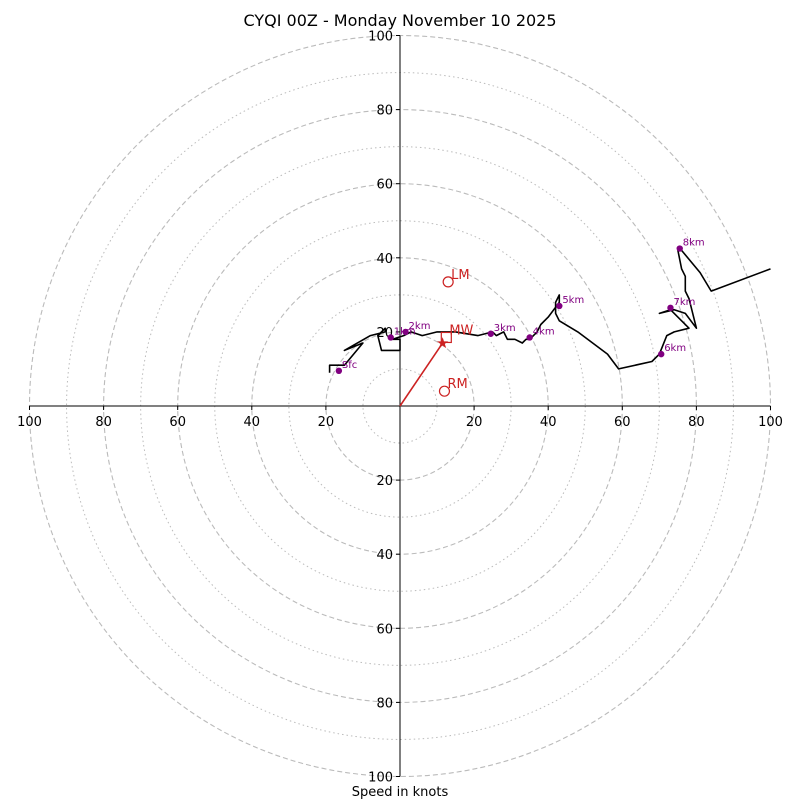 The height and width of the screenshot is (800, 800). What do you see at coordinates (694, 243) in the screenshot?
I see `height-marker-label: 8km` at bounding box center [694, 243].